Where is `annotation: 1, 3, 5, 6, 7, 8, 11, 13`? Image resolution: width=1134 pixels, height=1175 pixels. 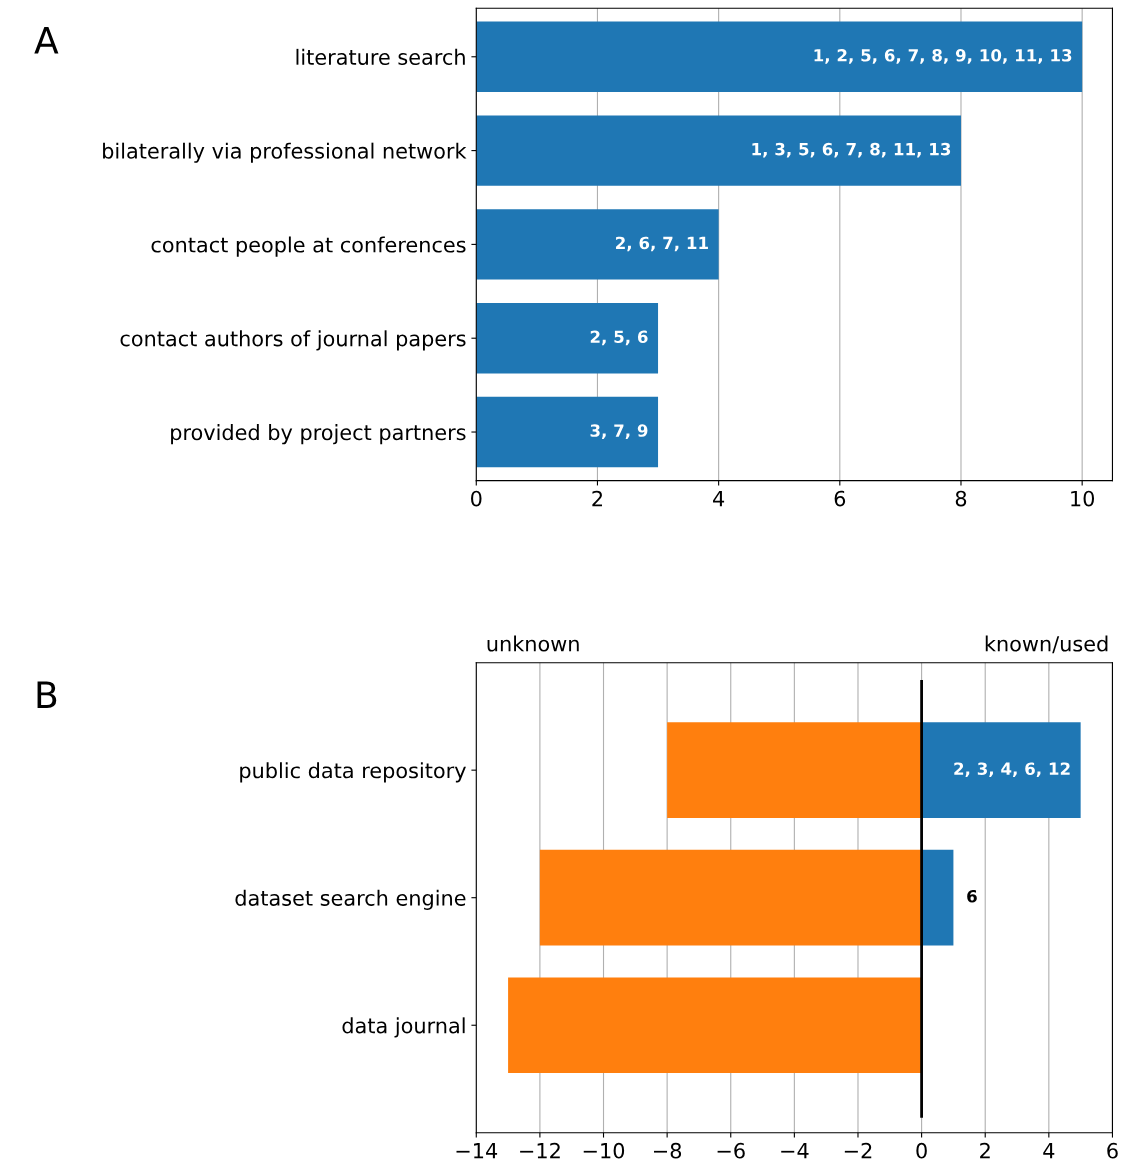 annotation: 1, 3, 5, 6, 7, 8, 11, 13 is located at coordinates (851, 150).